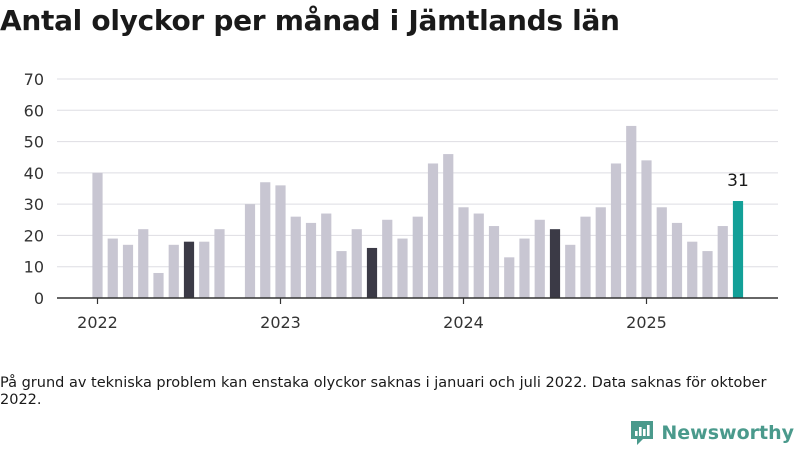 The width and height of the screenshot is (800, 450). Describe the element at coordinates (34, 173) in the screenshot. I see `y-tick-label: 40` at that location.